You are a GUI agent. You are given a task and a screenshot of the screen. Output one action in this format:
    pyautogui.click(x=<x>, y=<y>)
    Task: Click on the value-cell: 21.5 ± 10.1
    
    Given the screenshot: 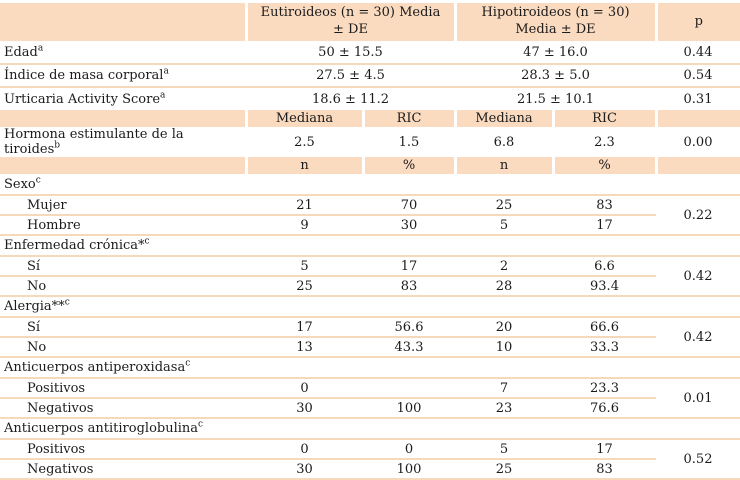 What is the action you would take?
    pyautogui.click(x=555, y=99)
    